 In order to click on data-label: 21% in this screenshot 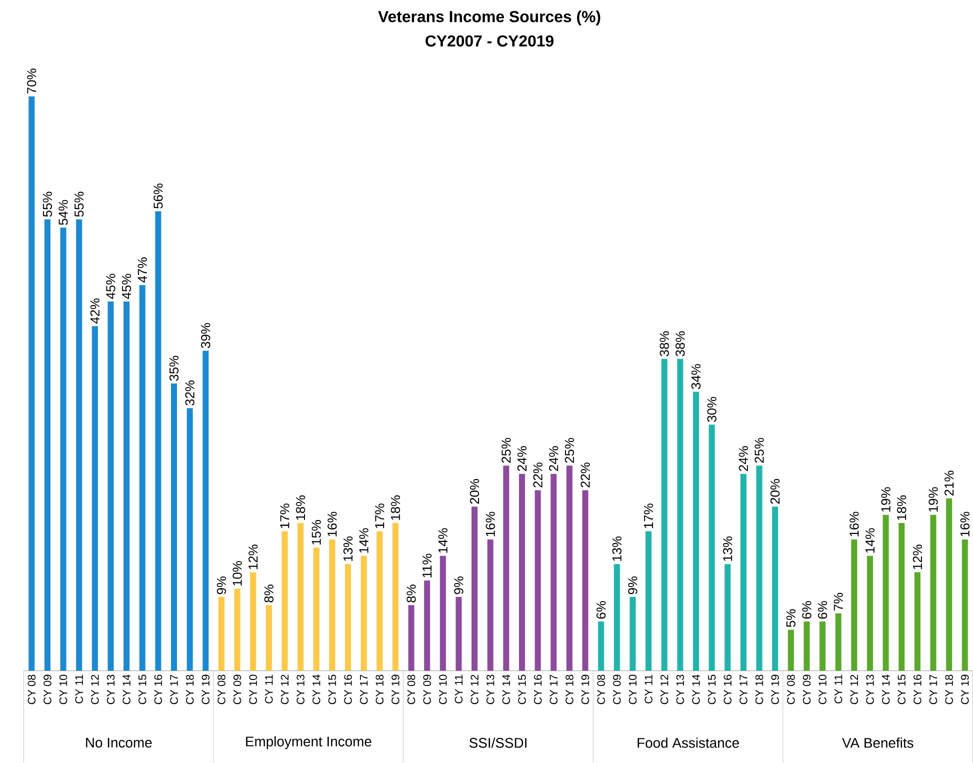, I will do `click(949, 483)`.